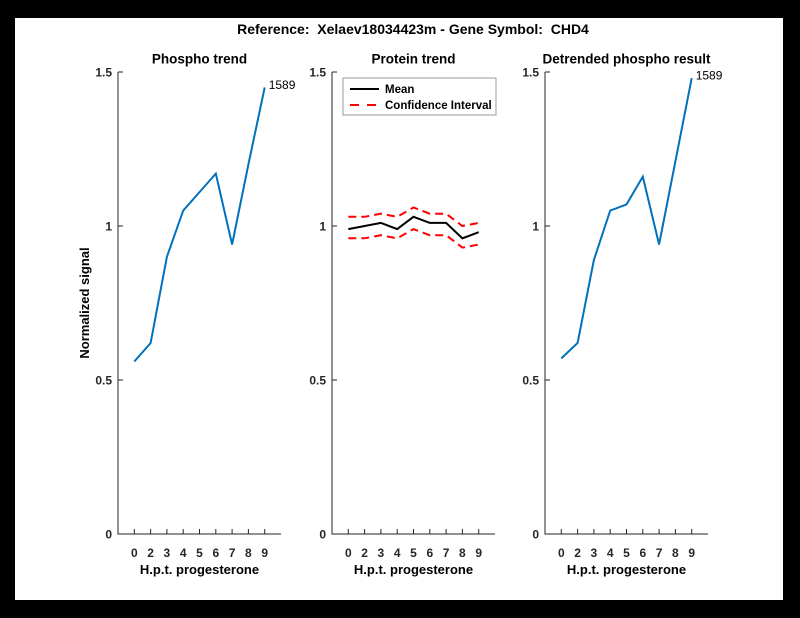 Image resolution: width=800 pixels, height=618 pixels. Describe the element at coordinates (84, 302) in the screenshot. I see `y-axis-label: Normalized signal` at that location.